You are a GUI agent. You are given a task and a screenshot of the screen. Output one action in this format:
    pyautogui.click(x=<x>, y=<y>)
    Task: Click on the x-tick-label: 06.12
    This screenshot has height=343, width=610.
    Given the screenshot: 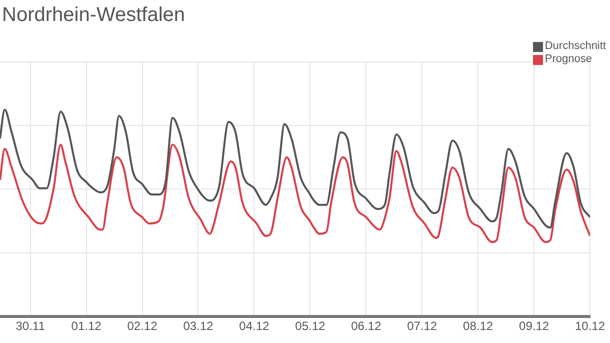 What is the action you would take?
    pyautogui.click(x=366, y=326)
    